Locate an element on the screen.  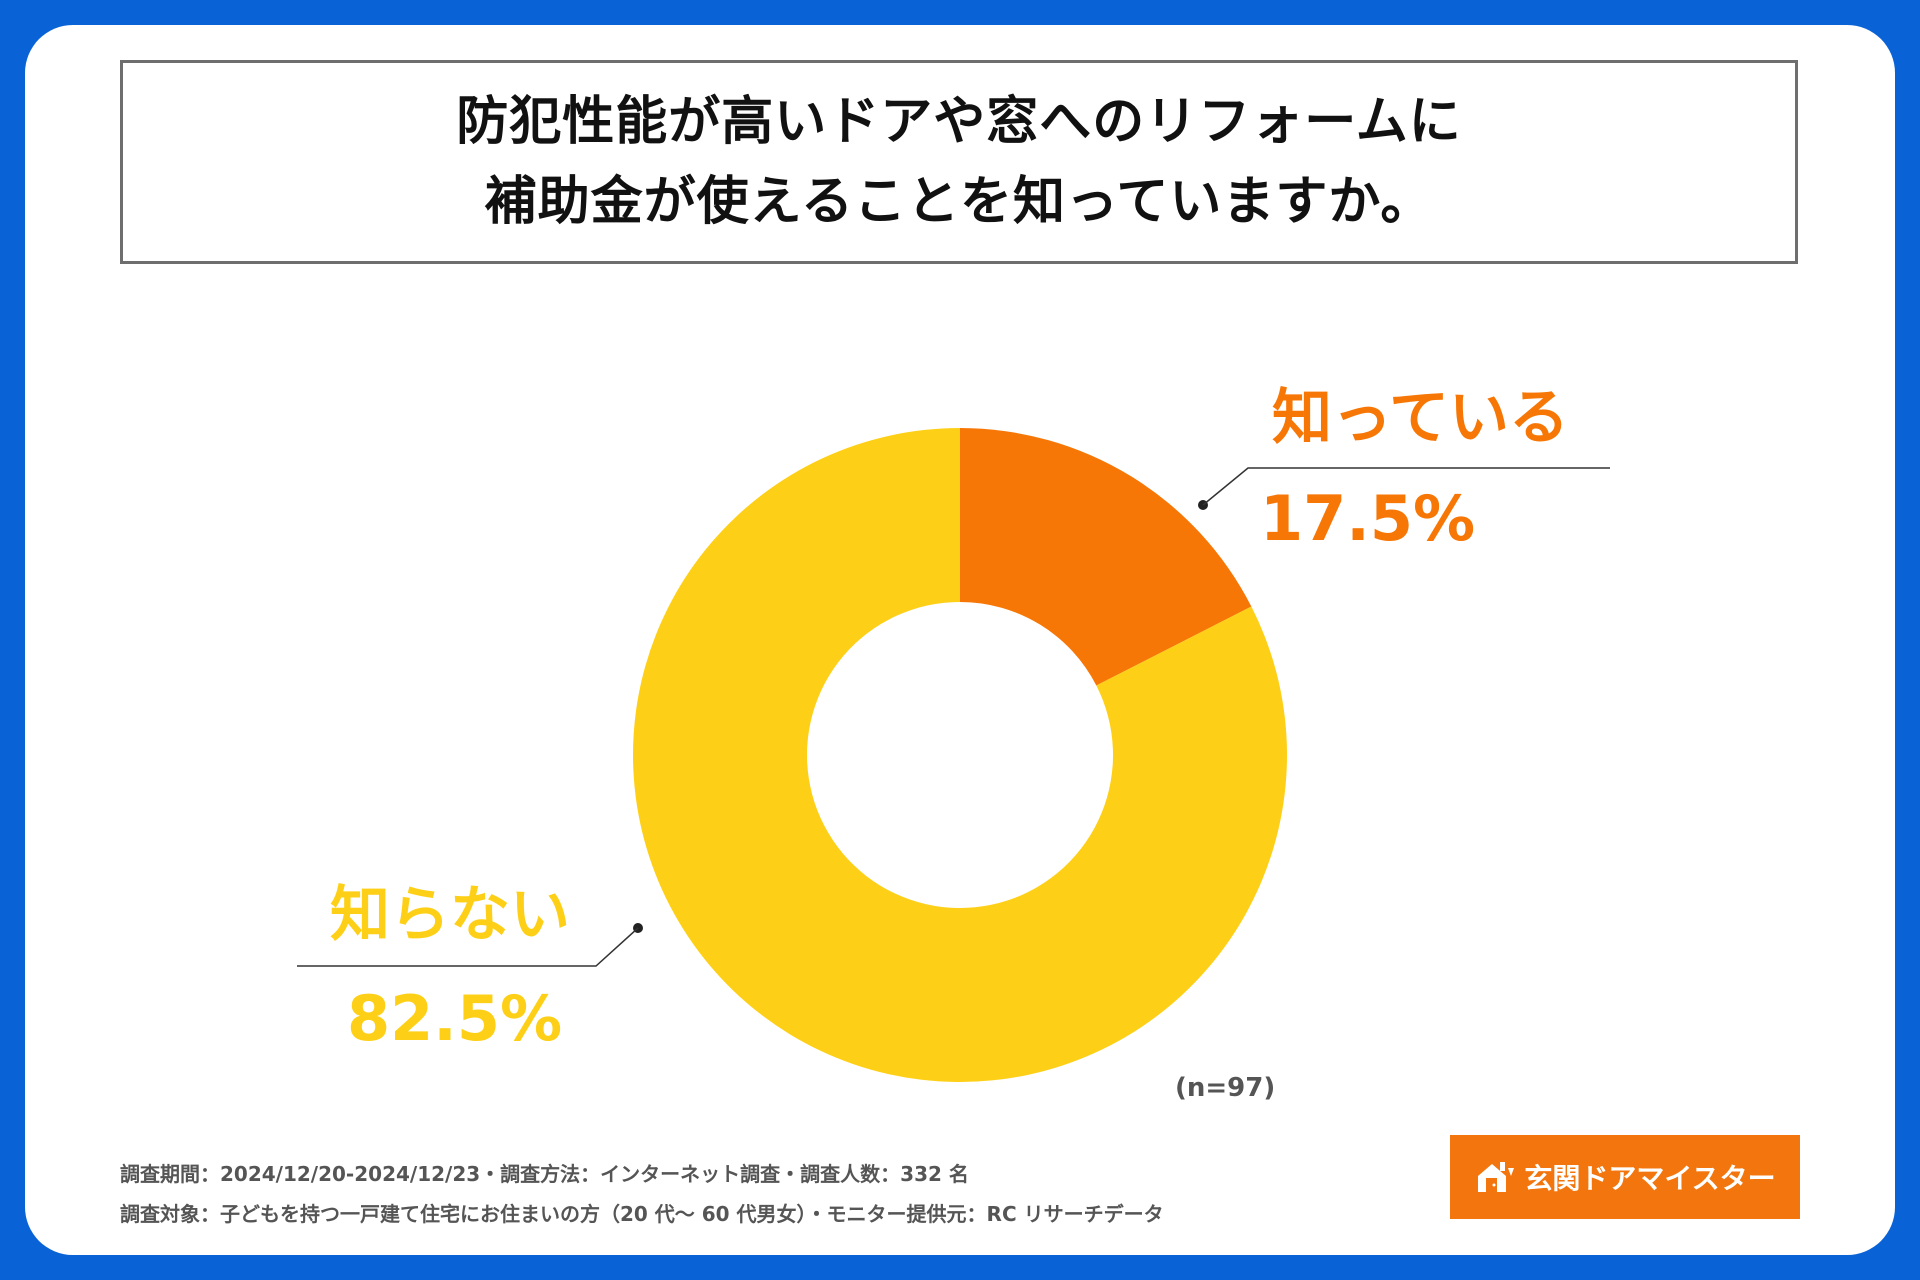
slice-value-1: 82.5% is located at coordinates (454, 1018).